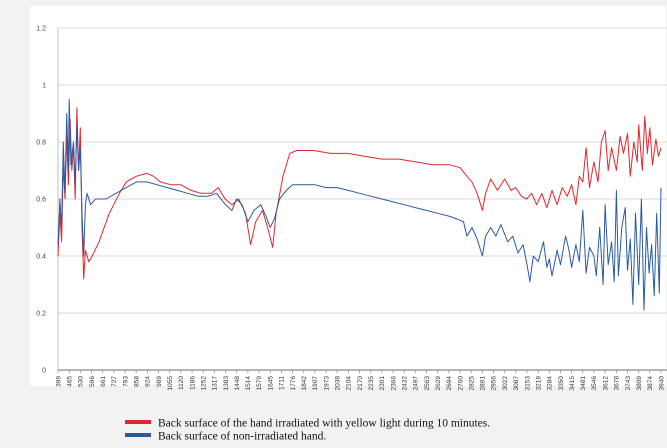 This screenshot has width=667, height=448. What do you see at coordinates (44, 371) in the screenshot?
I see `y-tick-label: 0` at bounding box center [44, 371].